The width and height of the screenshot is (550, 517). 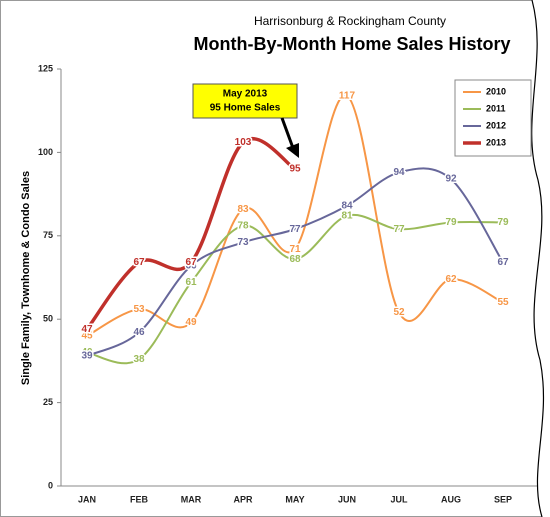 I want to click on data-label: 52, so click(x=399, y=312).